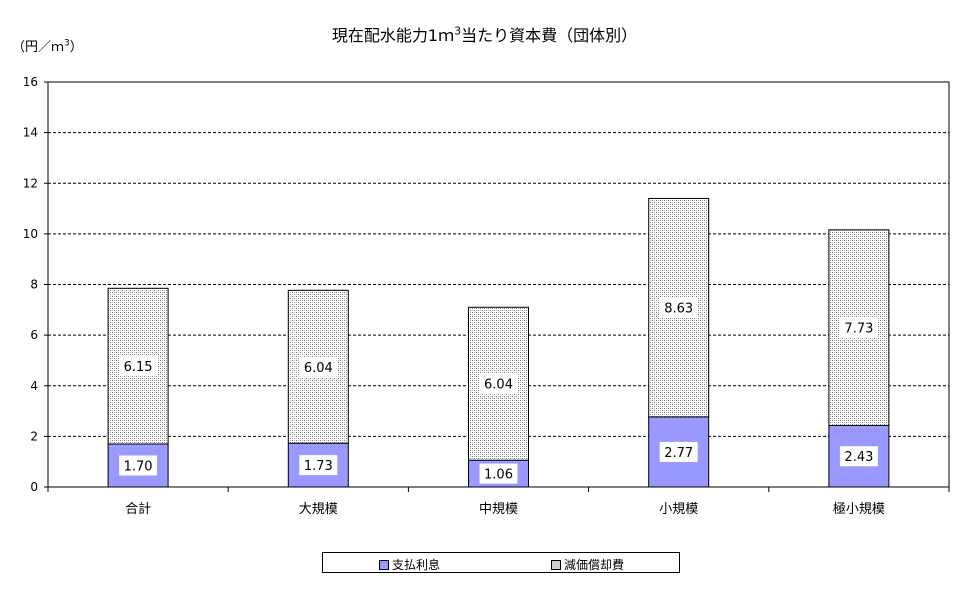 The width and height of the screenshot is (969, 604). I want to click on y-tick-label: 0, so click(34, 487).